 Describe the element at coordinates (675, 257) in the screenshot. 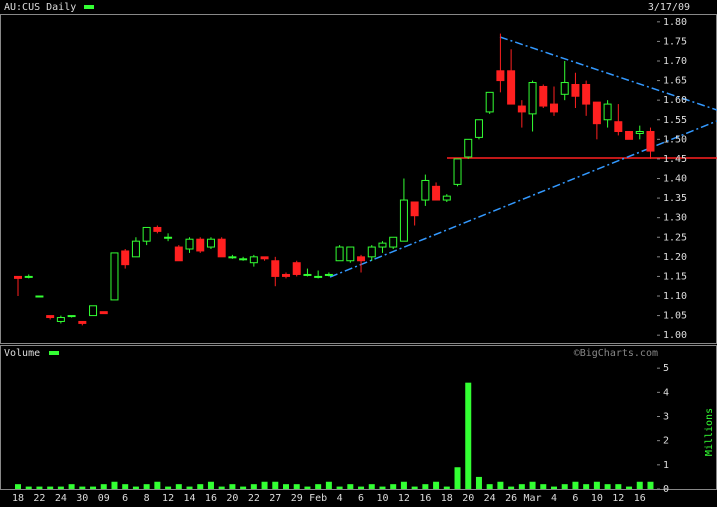

I see `y-tick-label: 1.20` at that location.